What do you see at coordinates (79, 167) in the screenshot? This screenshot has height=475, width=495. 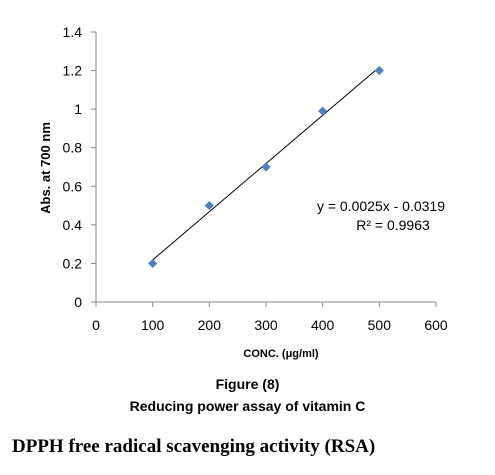 I see `y-axis-ticks: 0 0.2 0.4 0.6 0.8 1 1.2 1.4` at bounding box center [79, 167].